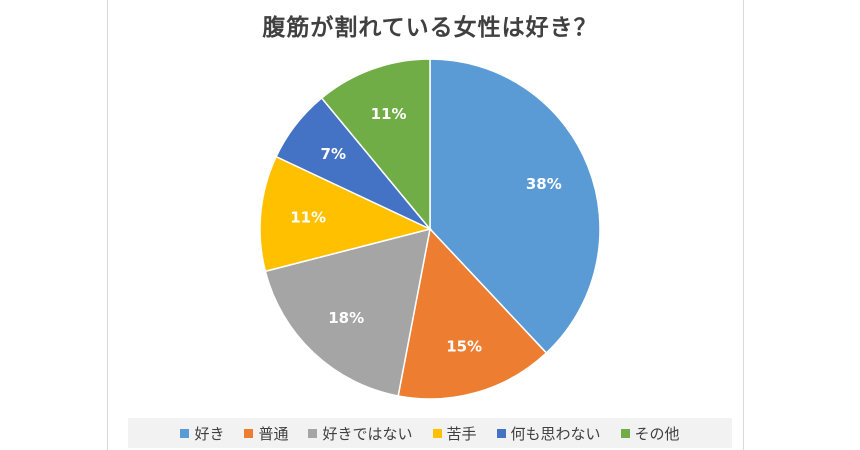  Describe the element at coordinates (657, 433) in the screenshot. I see `legend-label: その他` at that location.